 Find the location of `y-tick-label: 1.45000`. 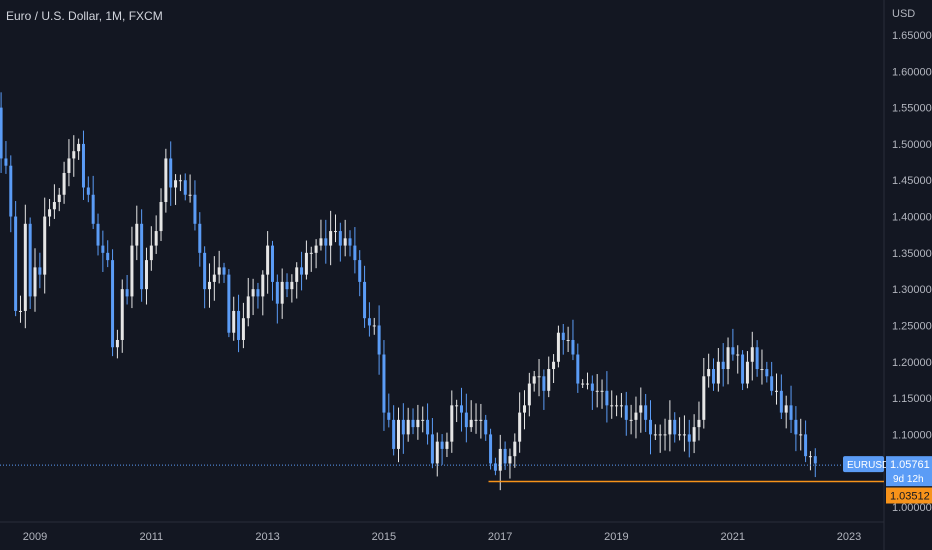

y-tick-label: 1.45000 is located at coordinates (912, 181).